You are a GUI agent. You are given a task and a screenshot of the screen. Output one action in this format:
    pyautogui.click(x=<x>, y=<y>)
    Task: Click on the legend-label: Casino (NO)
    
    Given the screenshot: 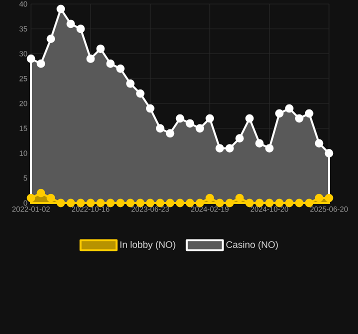 What is the action you would take?
    pyautogui.click(x=252, y=245)
    